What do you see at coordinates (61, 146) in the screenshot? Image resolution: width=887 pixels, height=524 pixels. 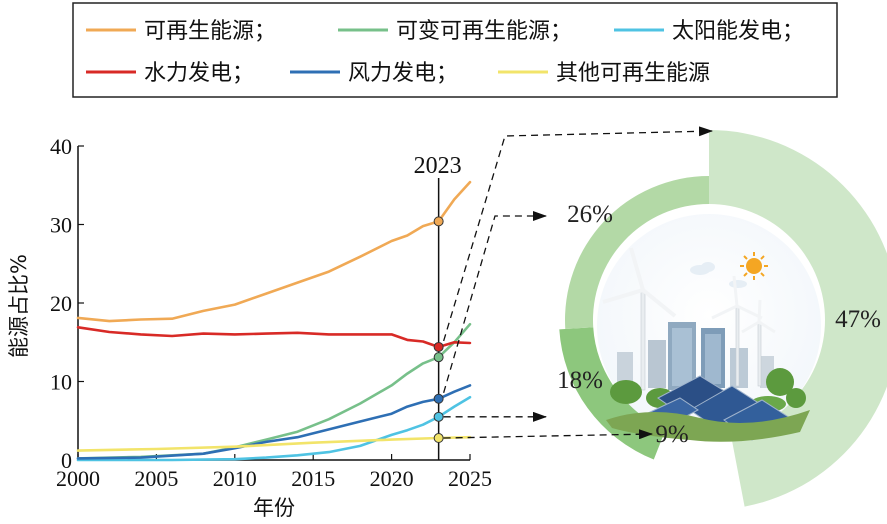 I see `y-tick-label: 40` at bounding box center [61, 146].